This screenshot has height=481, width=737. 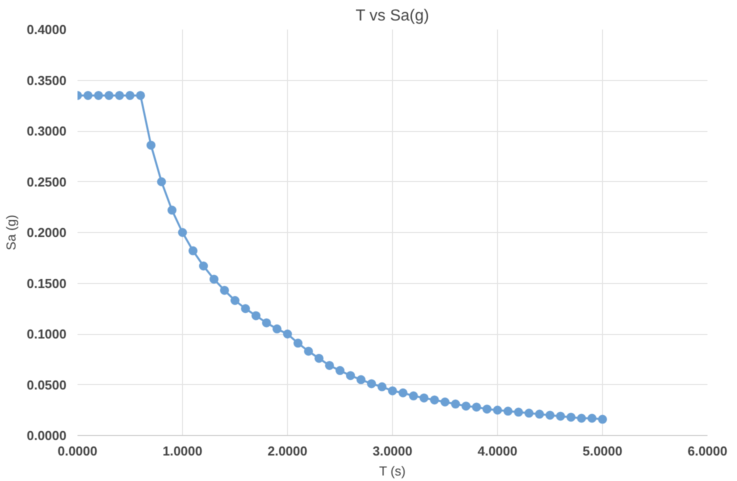 I want to click on y-axis-title: Sa (g), so click(x=11, y=232).